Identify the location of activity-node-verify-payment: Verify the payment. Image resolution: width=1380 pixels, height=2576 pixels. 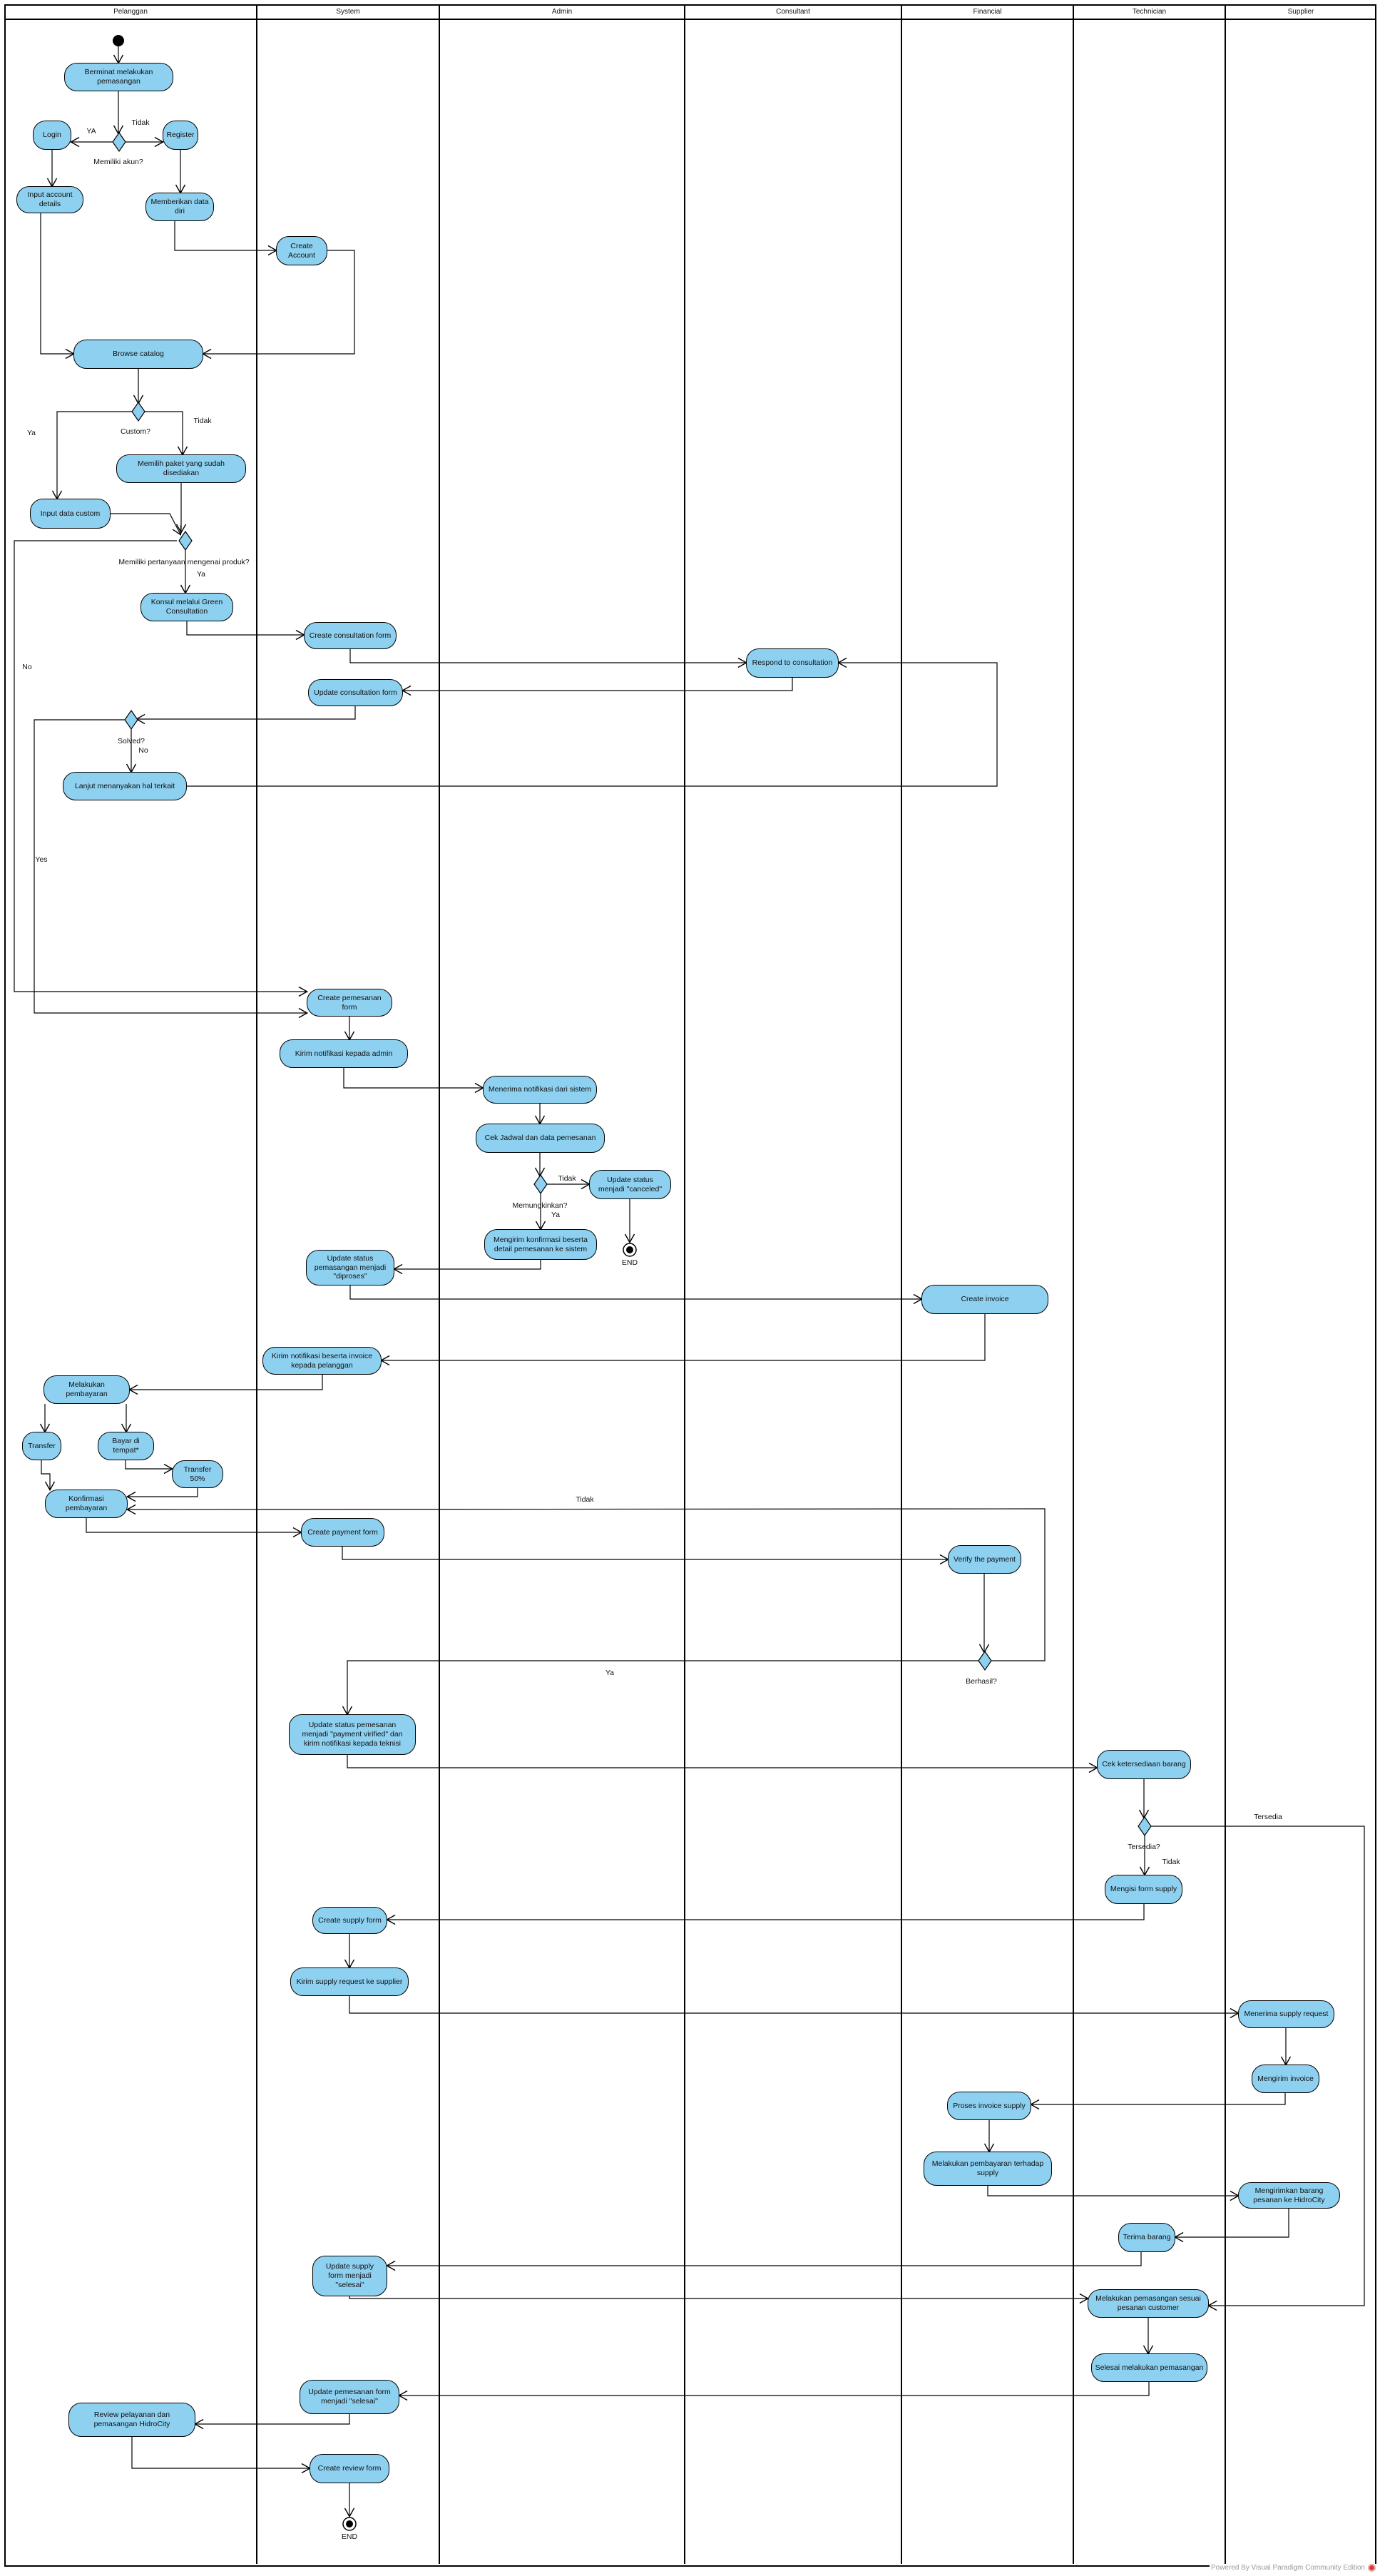
(984, 1559).